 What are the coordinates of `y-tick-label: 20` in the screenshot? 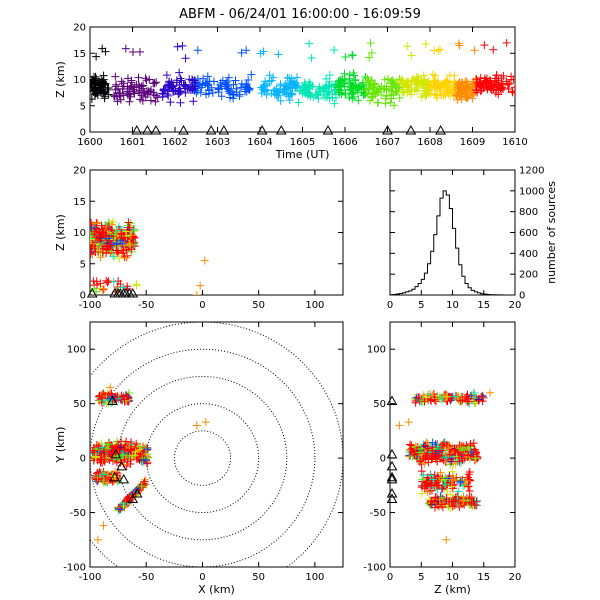 It's located at (79, 171).